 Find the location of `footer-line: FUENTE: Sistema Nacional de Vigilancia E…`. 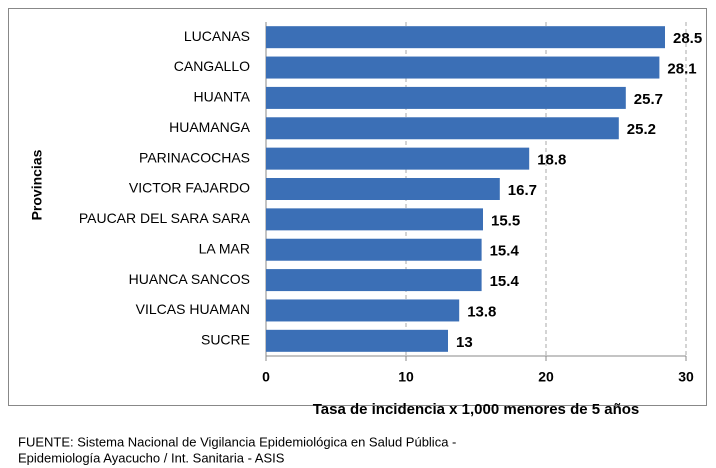

footer-line: FUENTE: Sistema Nacional de Vigilancia E… is located at coordinates (237, 441).